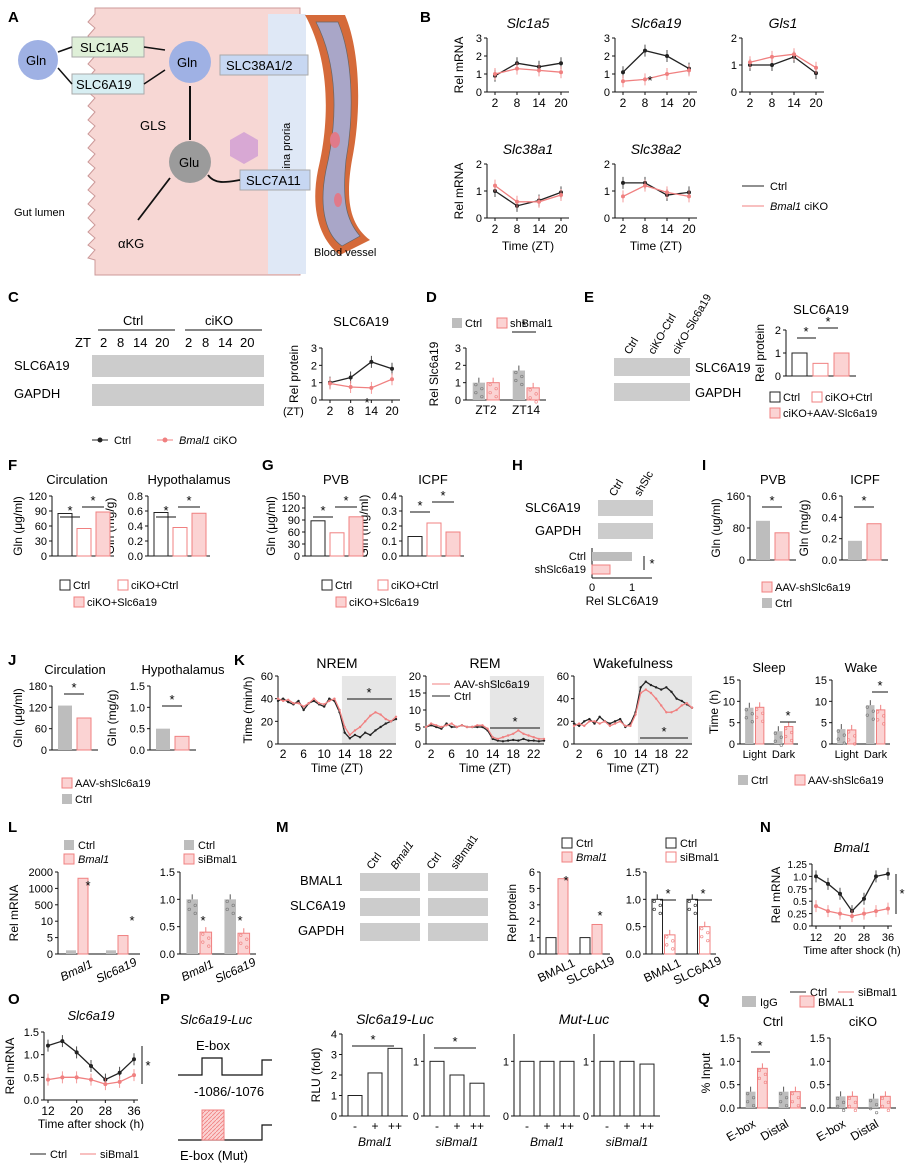 The height and width of the screenshot is (1164, 909). What do you see at coordinates (12, 827) in the screenshot?
I see `panel-letter-l: L` at bounding box center [12, 827].